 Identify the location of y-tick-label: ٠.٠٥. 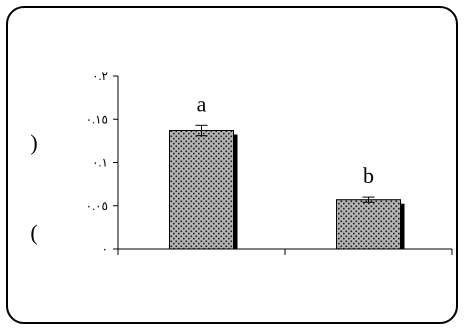
(97, 206).